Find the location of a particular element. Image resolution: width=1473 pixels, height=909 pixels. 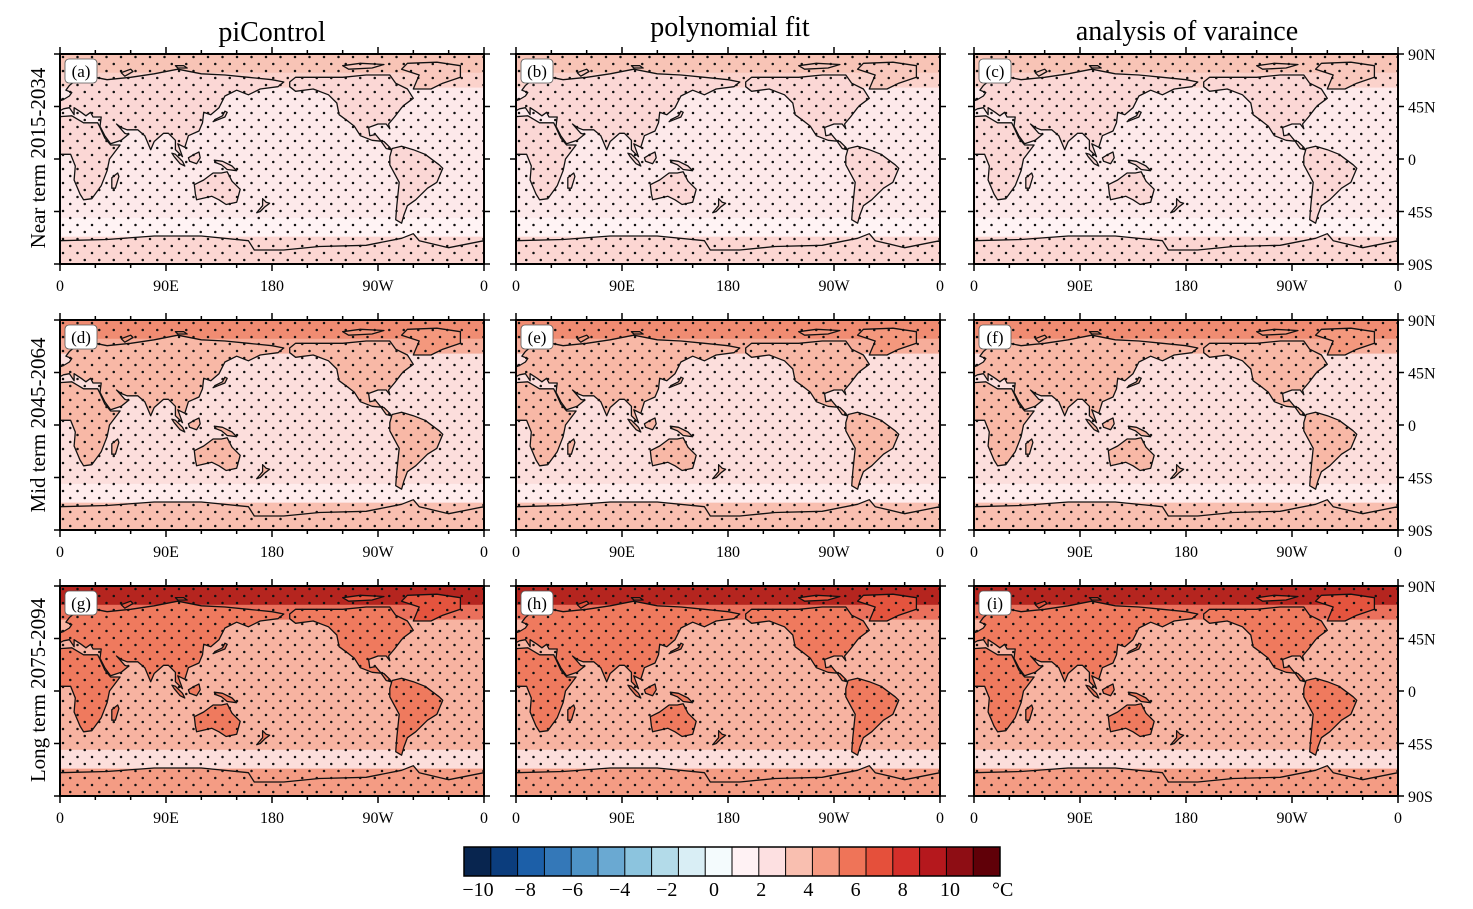

map-panel-i: 0 90E 180 90W 0 90N 45N 0 45S 90S (i) is located at coordinates (1202, 703).